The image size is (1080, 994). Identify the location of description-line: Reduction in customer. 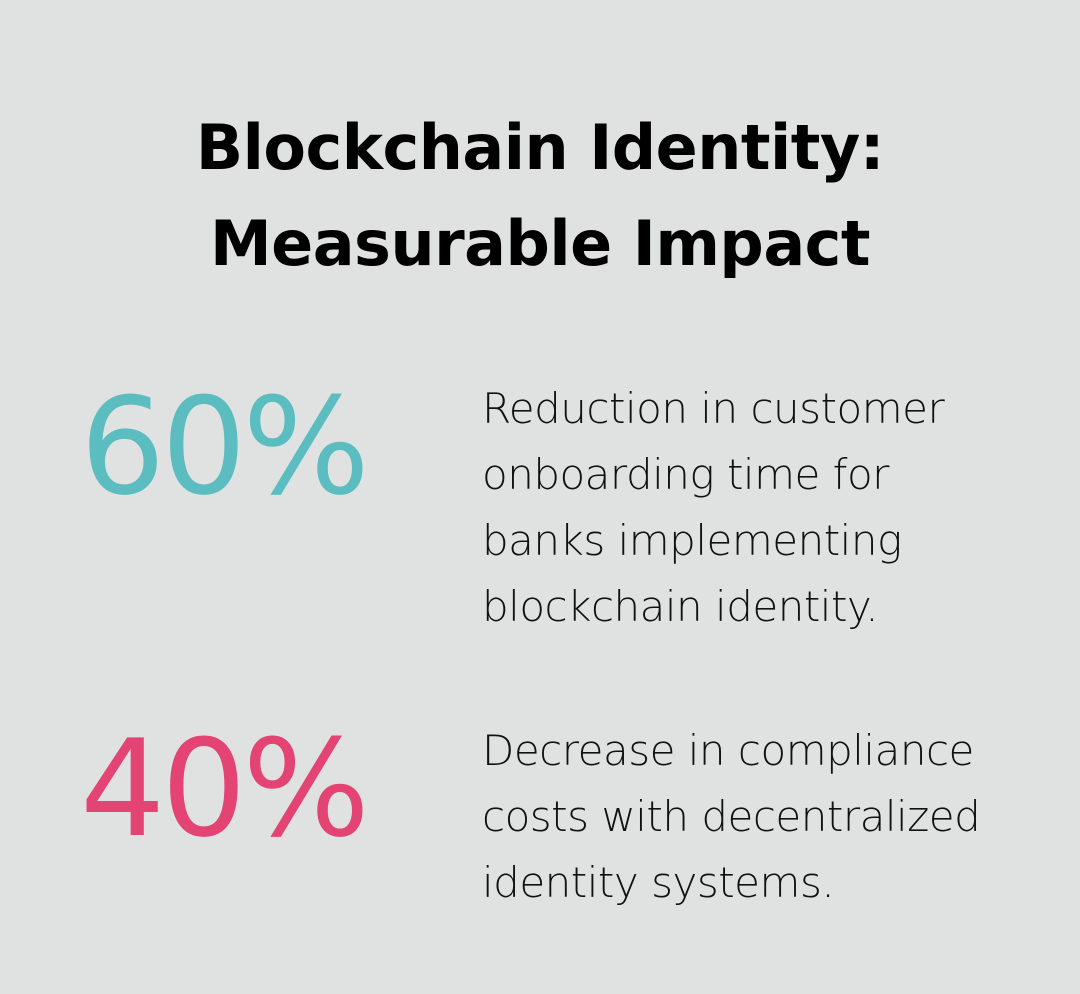
(713, 408).